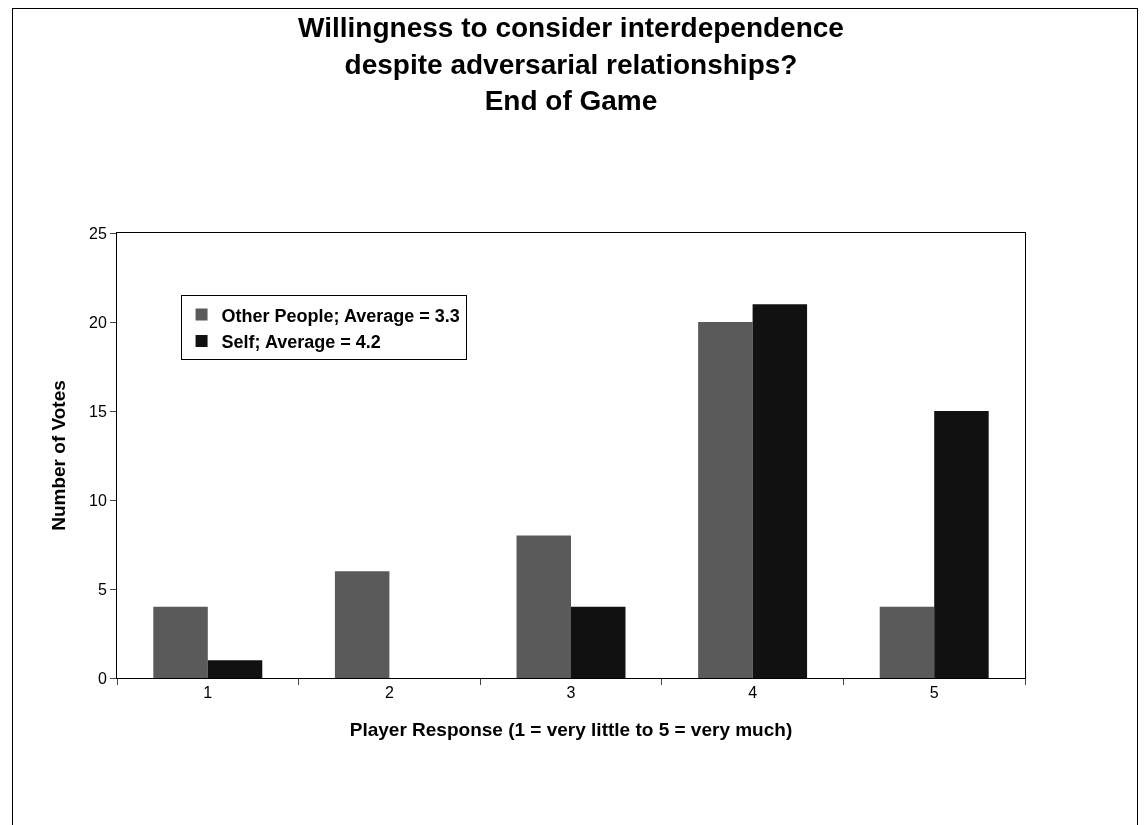  I want to click on chart-title: Willingness to consider interdependence despite adversarial relationships? End of Game, so click(571, 64).